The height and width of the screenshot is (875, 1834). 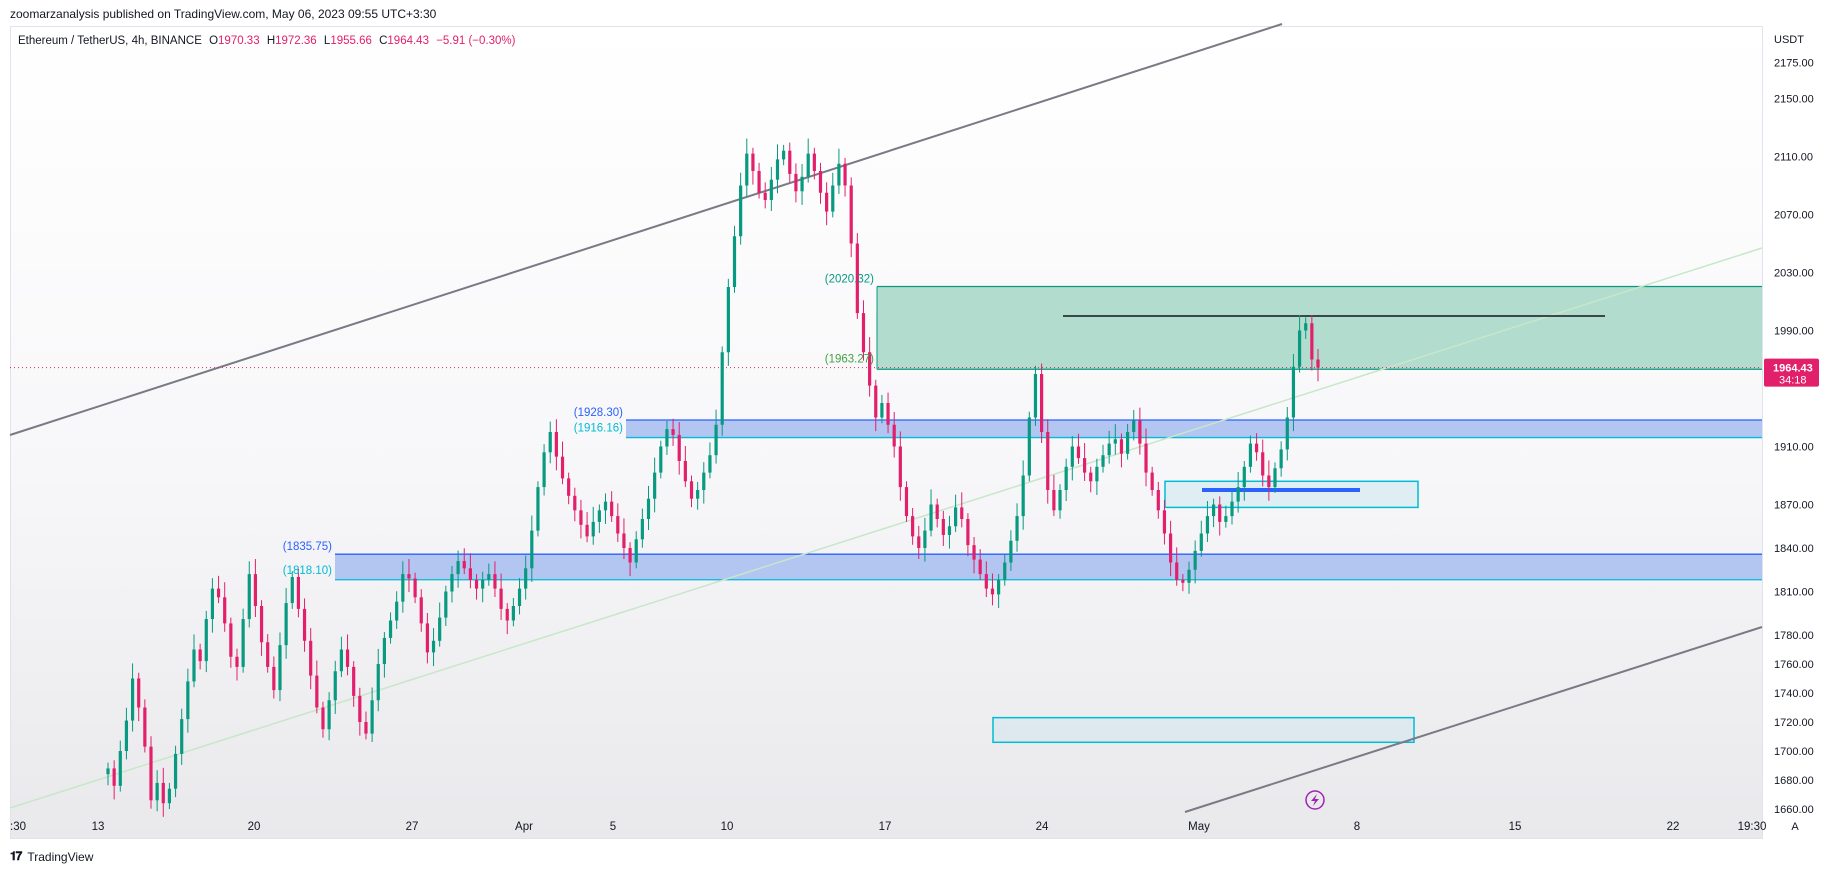 What do you see at coordinates (1315, 800) in the screenshot?
I see `lightning-event-icon` at bounding box center [1315, 800].